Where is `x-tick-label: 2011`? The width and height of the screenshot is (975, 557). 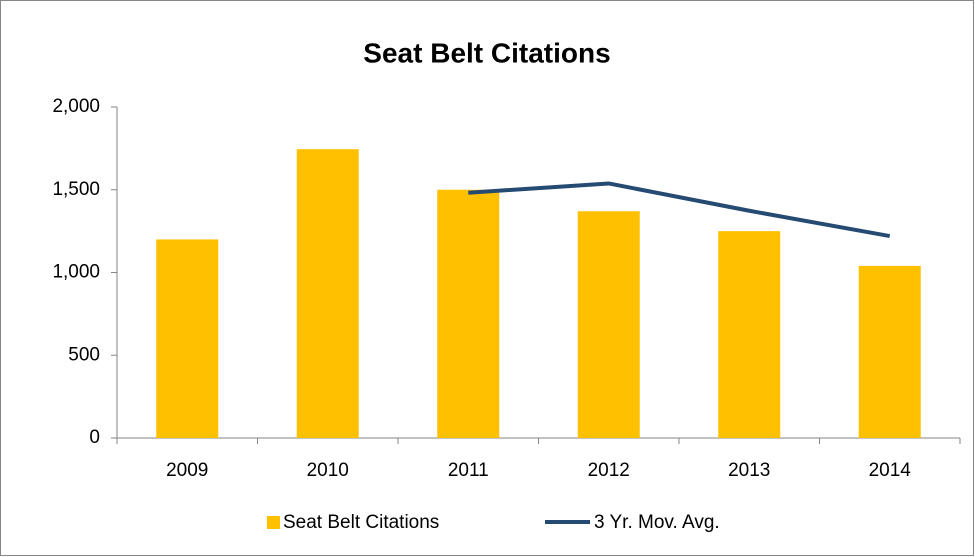
x-tick-label: 2011 is located at coordinates (468, 470).